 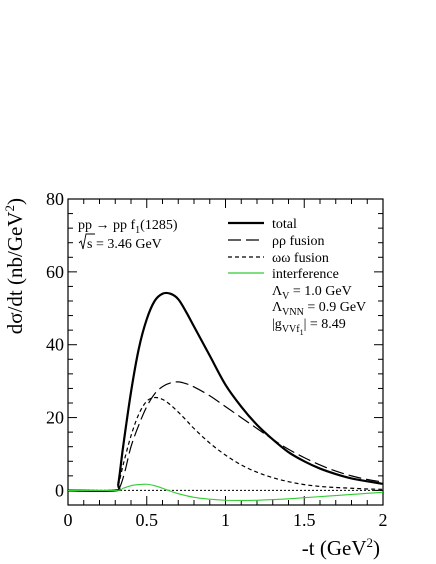 I want to click on svg-text: s = 3.46 GeV, so click(x=124, y=244).